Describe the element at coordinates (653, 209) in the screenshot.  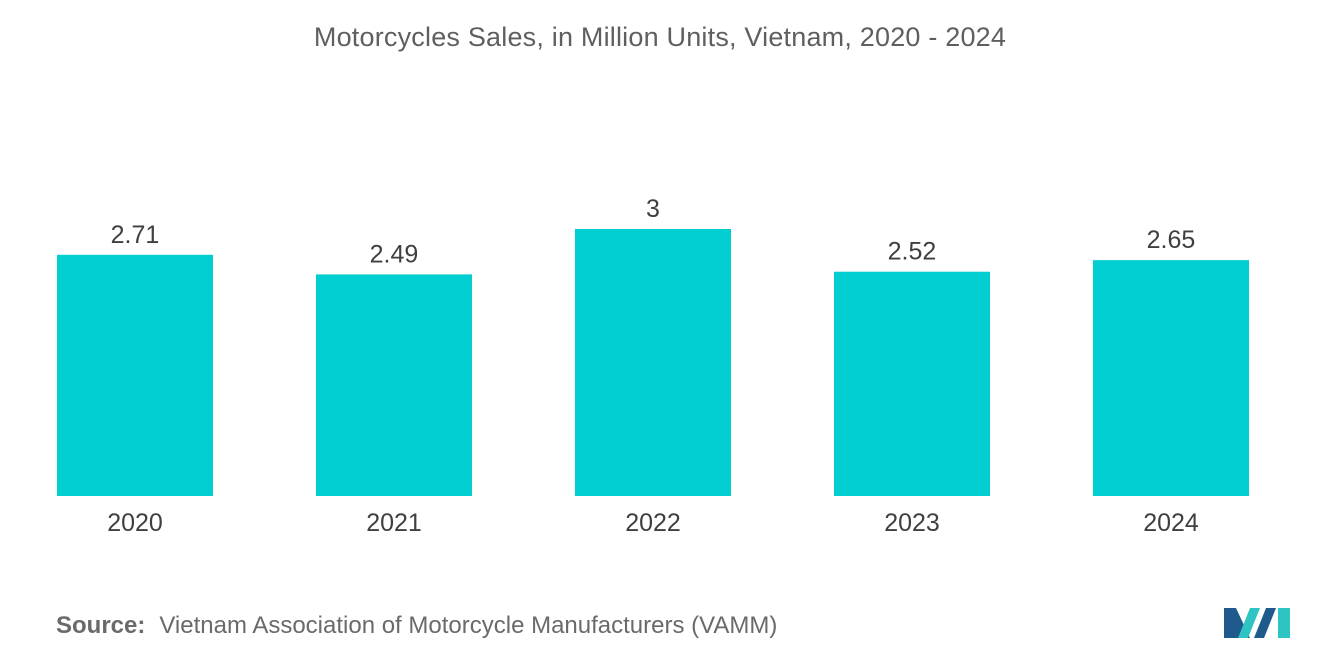
I see `value-label-2022: 3` at that location.